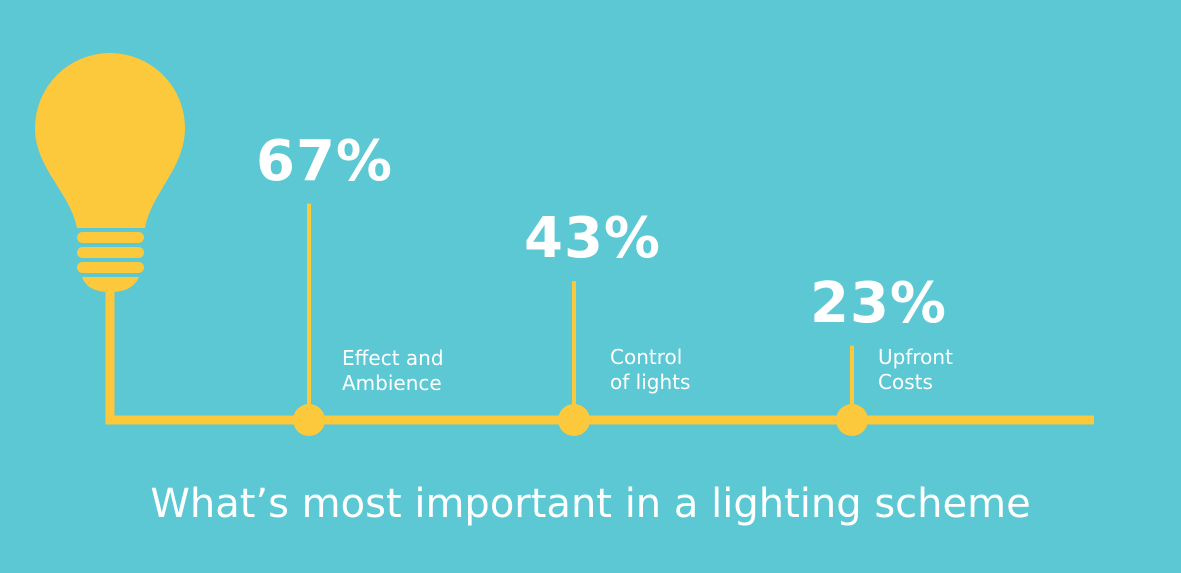 This screenshot has height=573, width=1181. Describe the element at coordinates (915, 357) in the screenshot. I see `category-label-line: Upfront` at that location.